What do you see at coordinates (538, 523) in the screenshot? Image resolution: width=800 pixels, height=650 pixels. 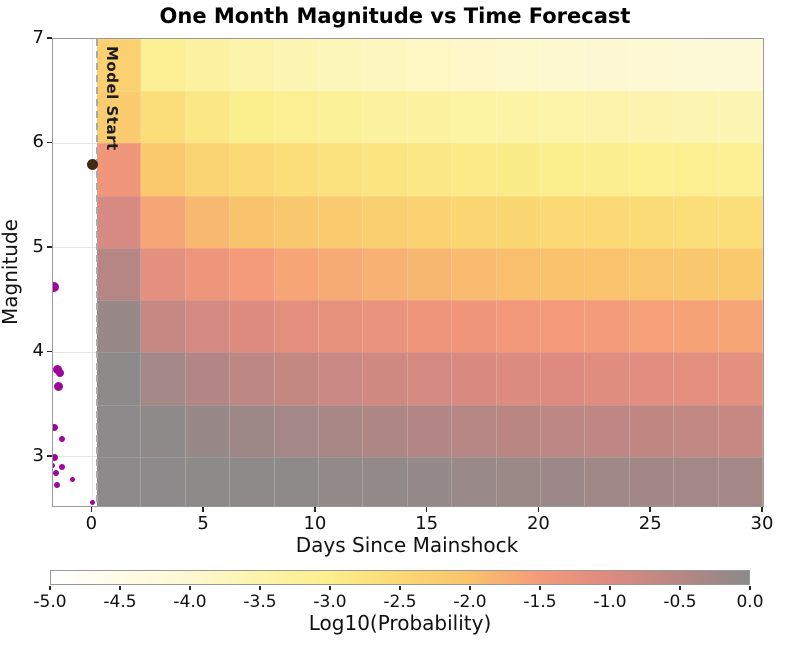 I see `x-tick-label: 20` at bounding box center [538, 523].